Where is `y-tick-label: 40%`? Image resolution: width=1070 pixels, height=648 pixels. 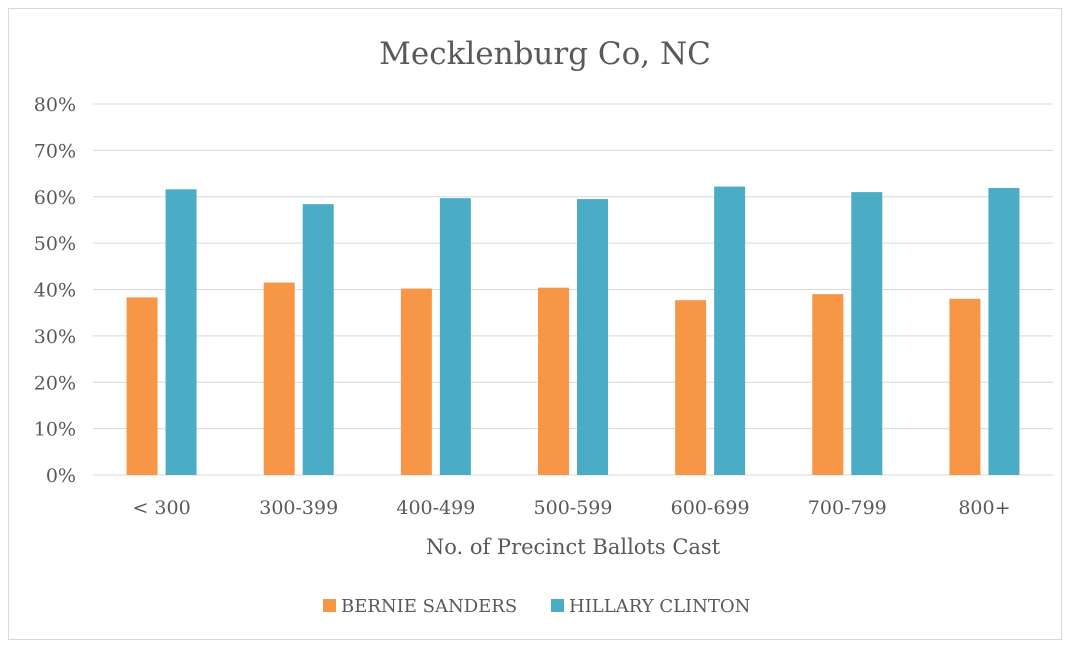
y-tick-label: 40% is located at coordinates (55, 291).